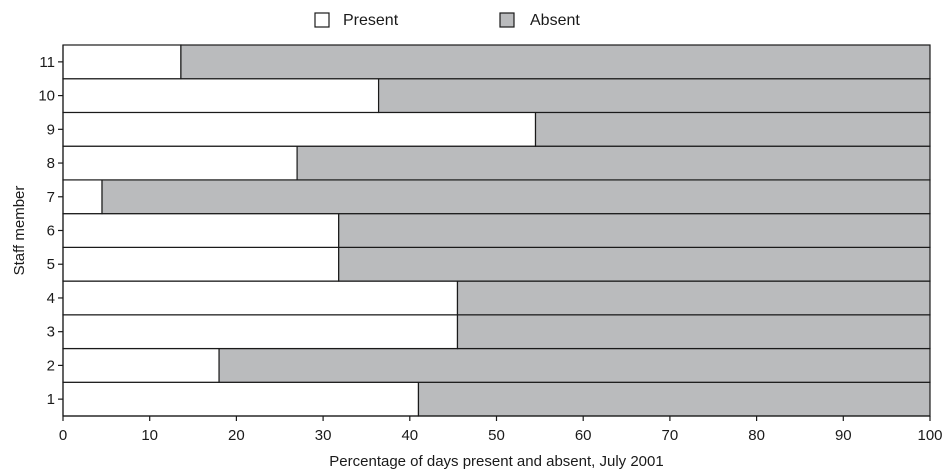  I want to click on x-tick-label: 90, so click(843, 435).